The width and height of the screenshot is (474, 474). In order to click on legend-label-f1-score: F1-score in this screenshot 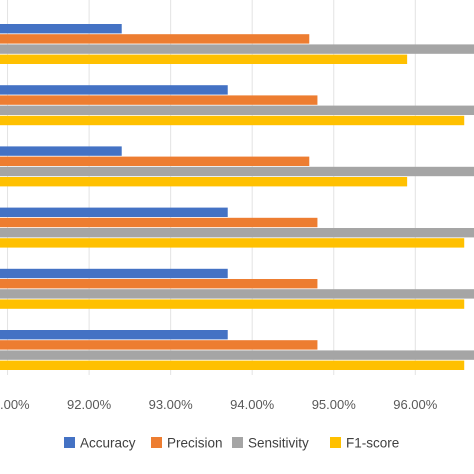, I will do `click(372, 443)`.